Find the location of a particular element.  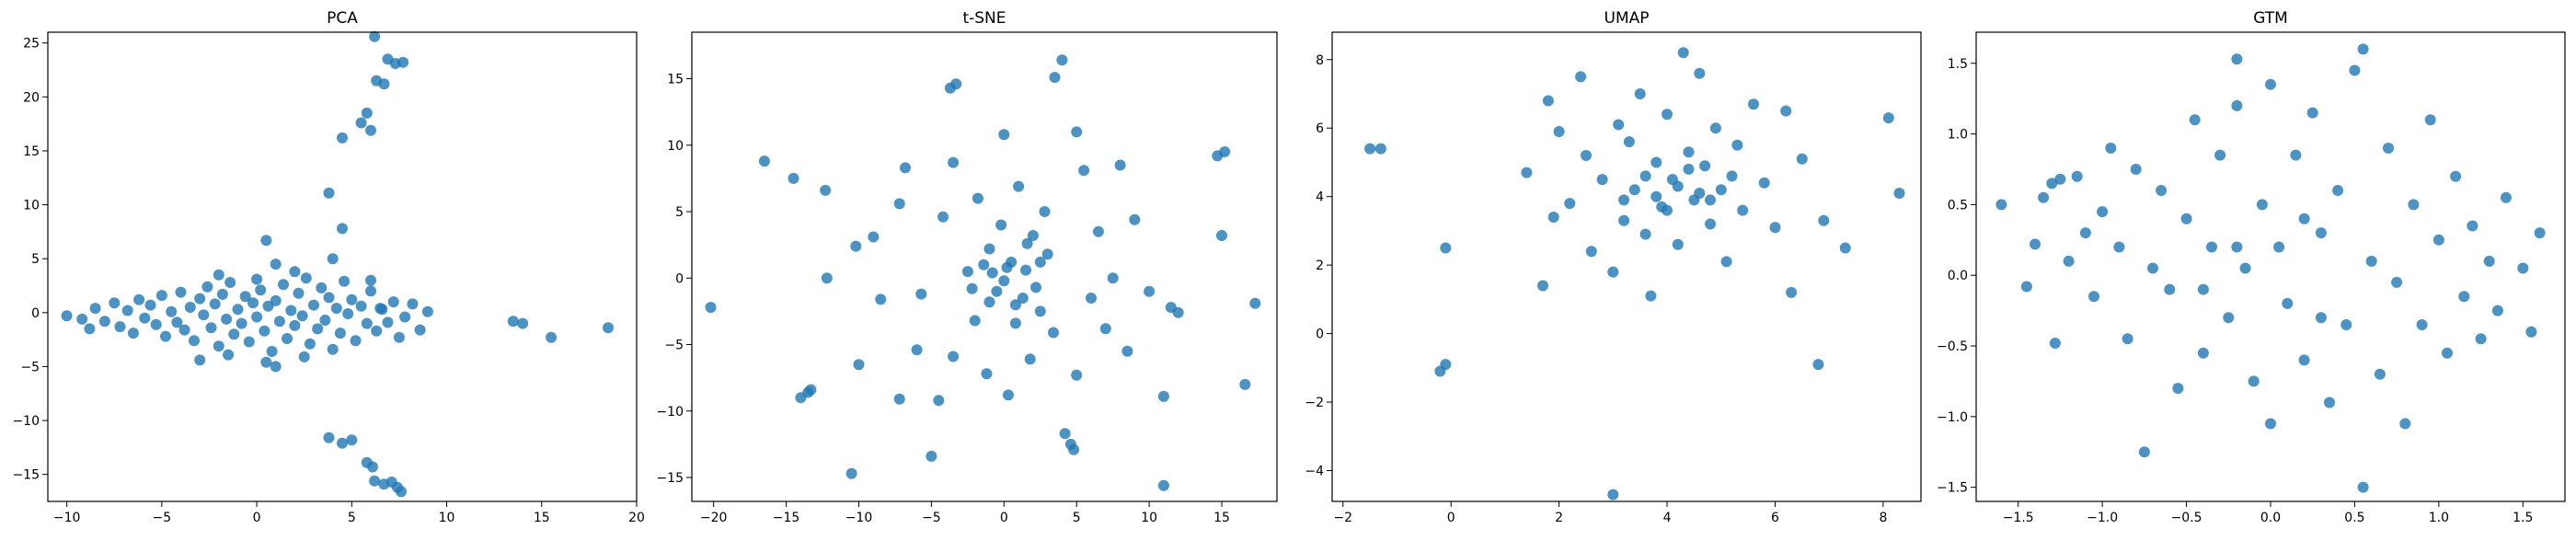

y-tick-label: 10 is located at coordinates (675, 146).